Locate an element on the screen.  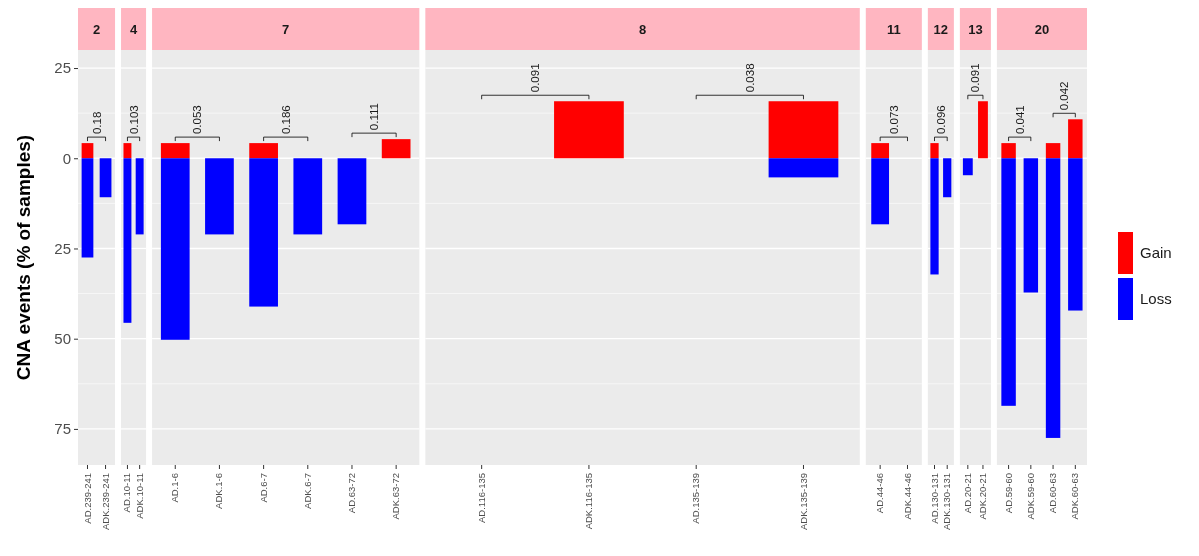
x-tick-label: ADK.6-7 is located at coordinates (307, 491).